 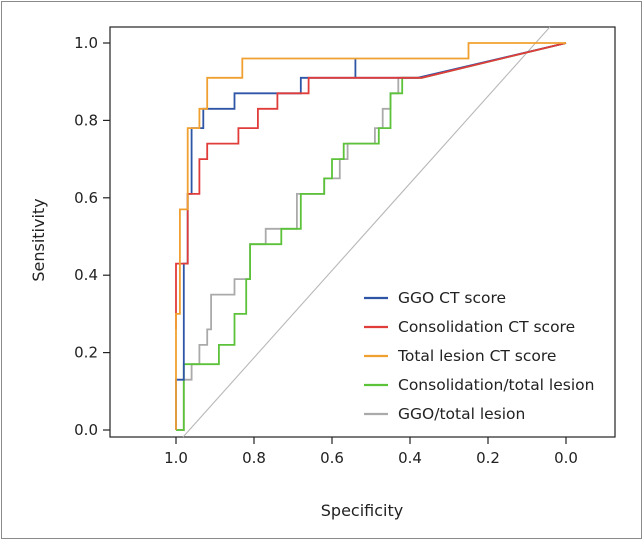 I want to click on x-tick-label: 1.0, so click(x=176, y=458).